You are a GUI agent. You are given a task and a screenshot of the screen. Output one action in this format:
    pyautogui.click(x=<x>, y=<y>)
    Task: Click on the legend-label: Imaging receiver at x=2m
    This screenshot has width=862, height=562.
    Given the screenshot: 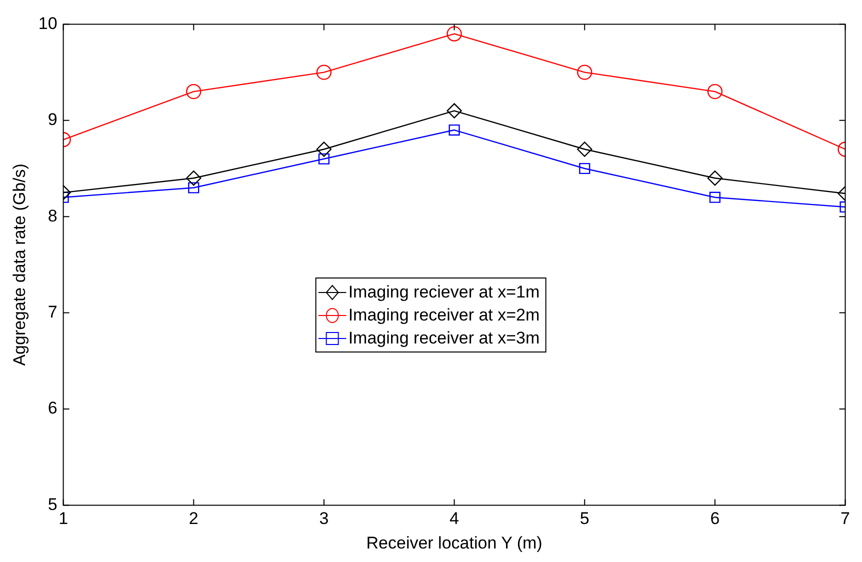 What is the action you would take?
    pyautogui.click(x=444, y=315)
    